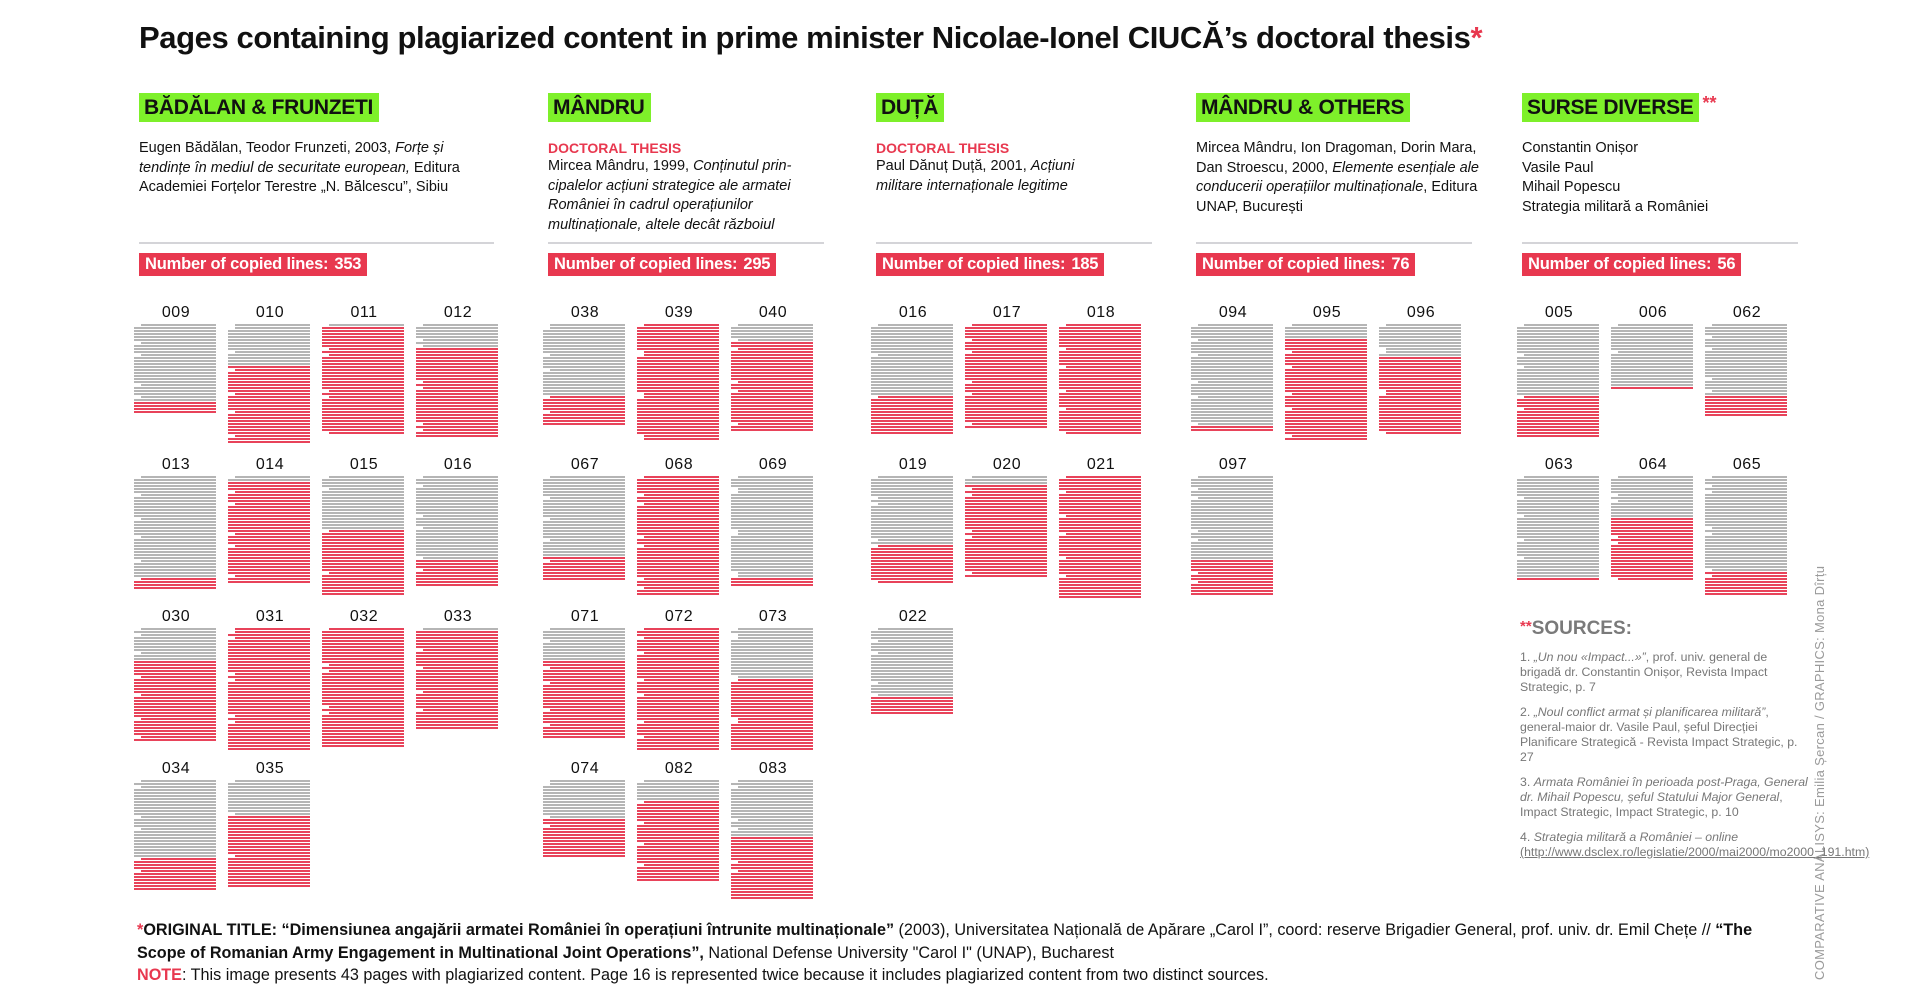 The height and width of the screenshot is (994, 1920). I want to click on page-number: 010, so click(270, 312).